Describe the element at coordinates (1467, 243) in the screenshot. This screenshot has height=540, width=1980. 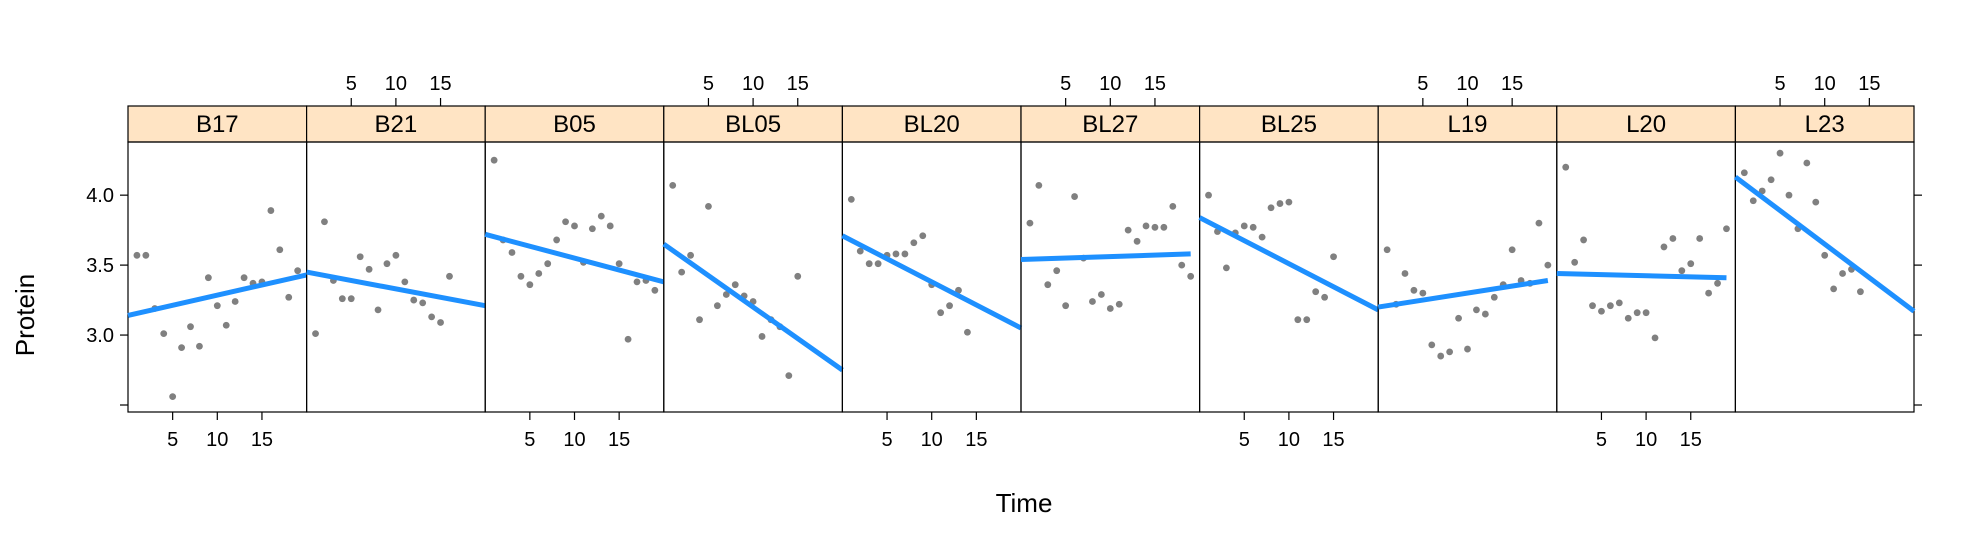
I see `panel-l19: L19 5 10 15` at that location.